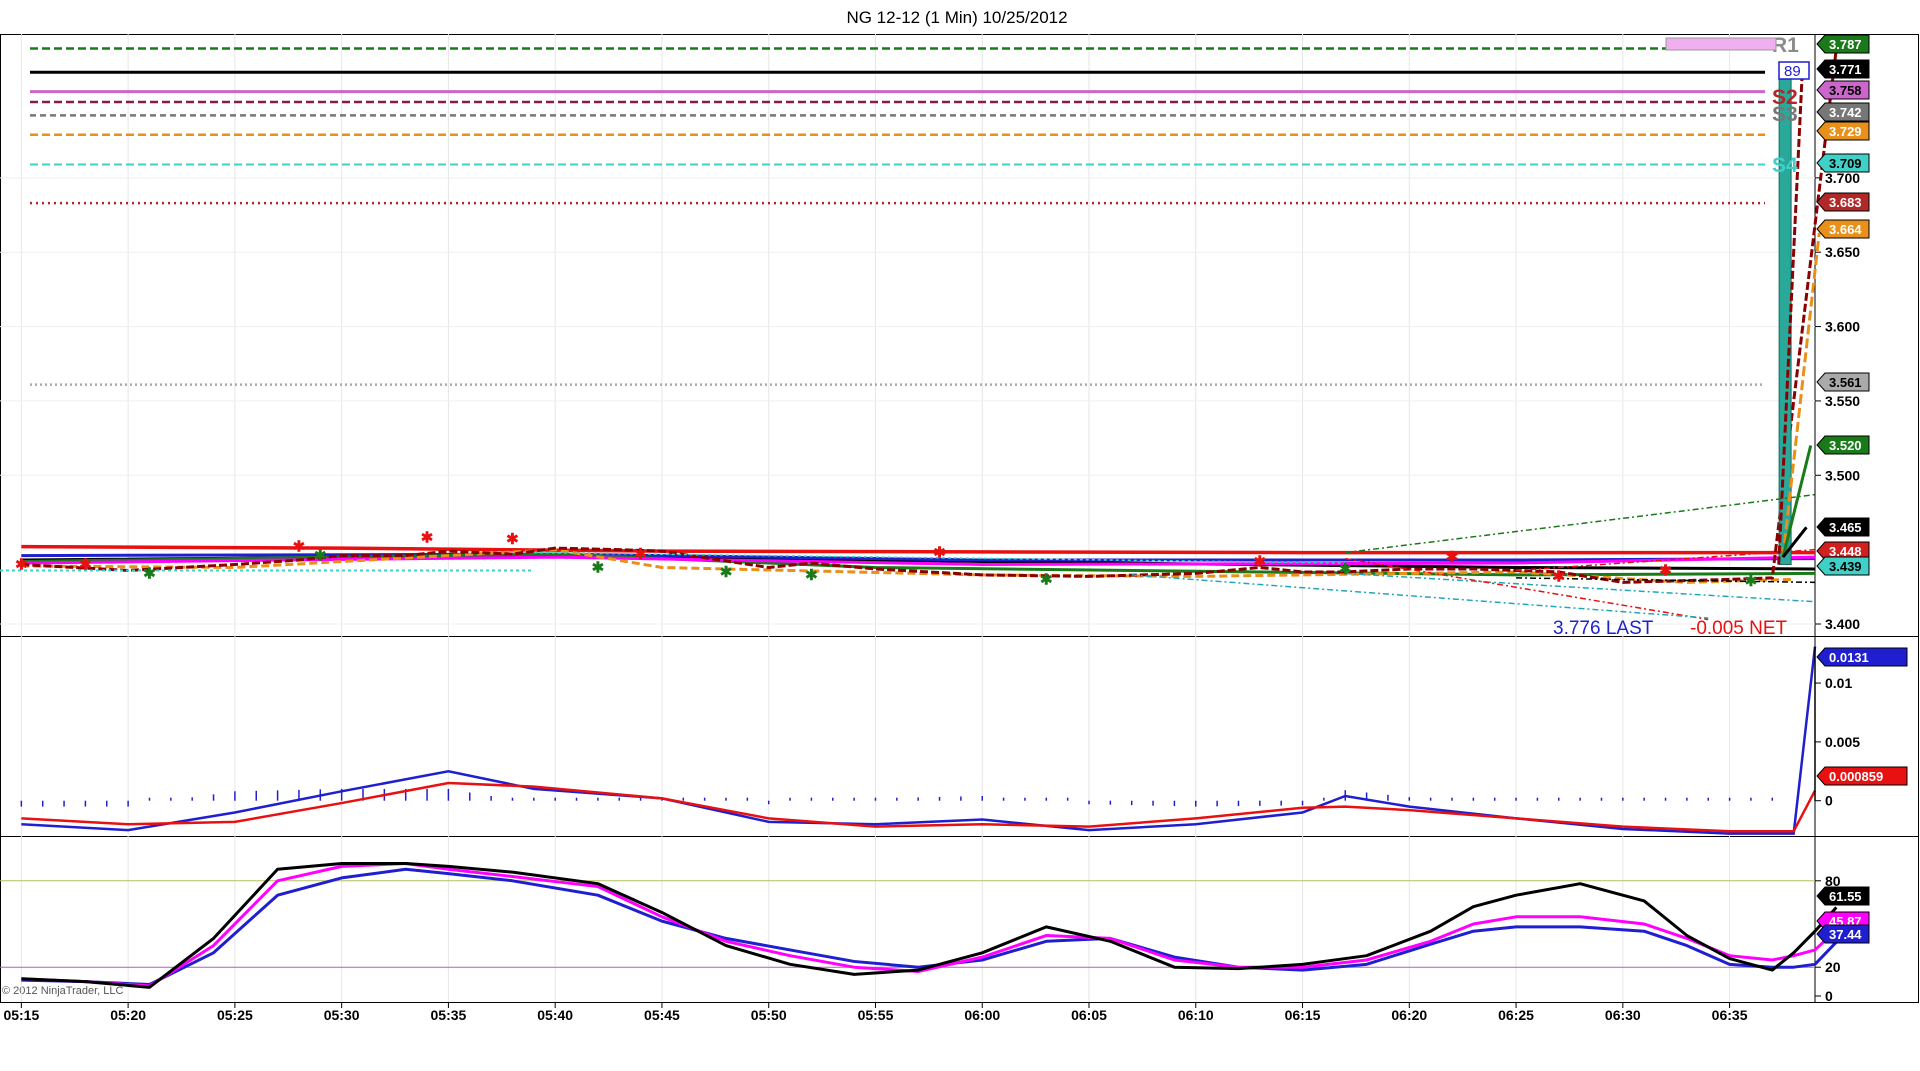 The image size is (1920, 1071). I want to click on price-level-label: 3.520, so click(1845, 445).